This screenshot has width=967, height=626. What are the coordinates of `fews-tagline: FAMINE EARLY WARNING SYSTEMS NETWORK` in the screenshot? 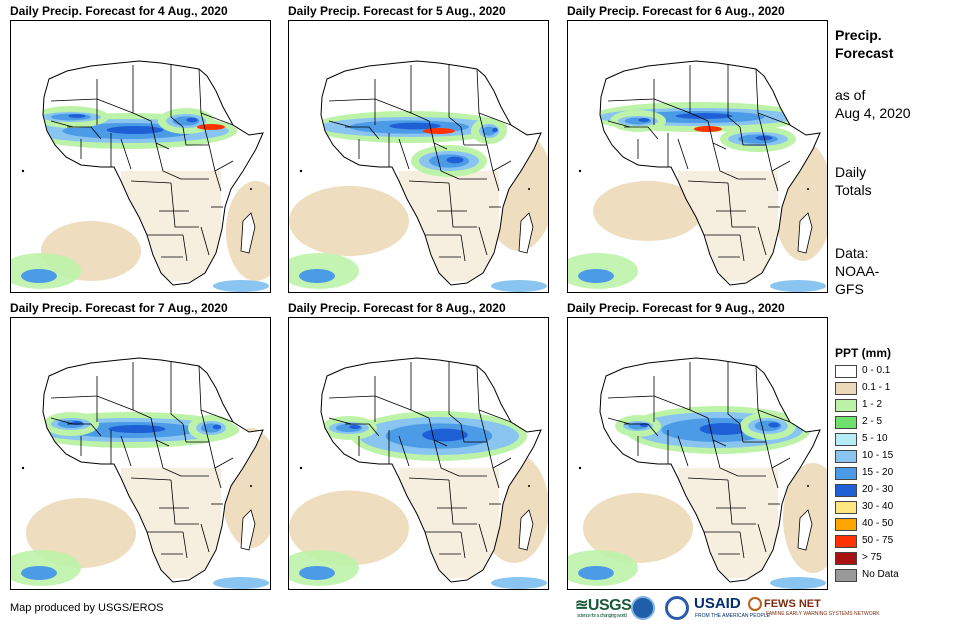 It's located at (823, 614).